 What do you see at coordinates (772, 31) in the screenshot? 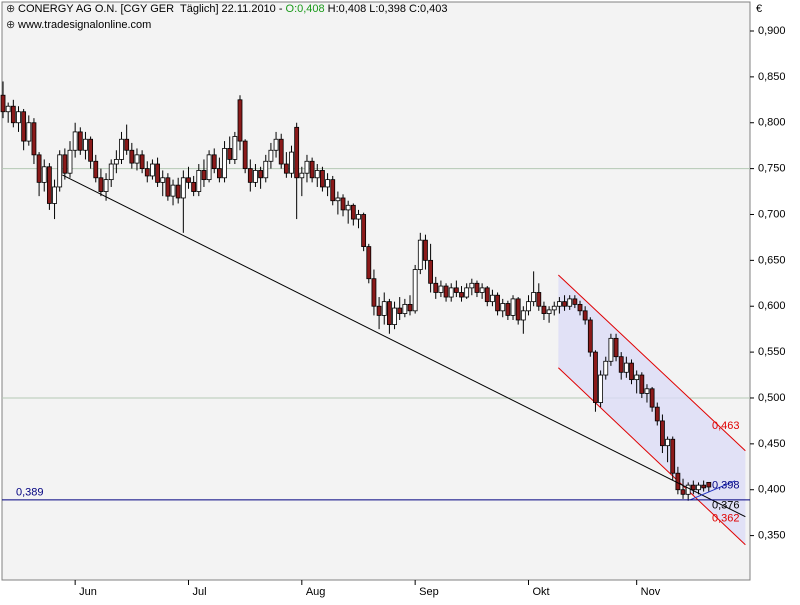
I see `y-tick-label: 0,900` at bounding box center [772, 31].